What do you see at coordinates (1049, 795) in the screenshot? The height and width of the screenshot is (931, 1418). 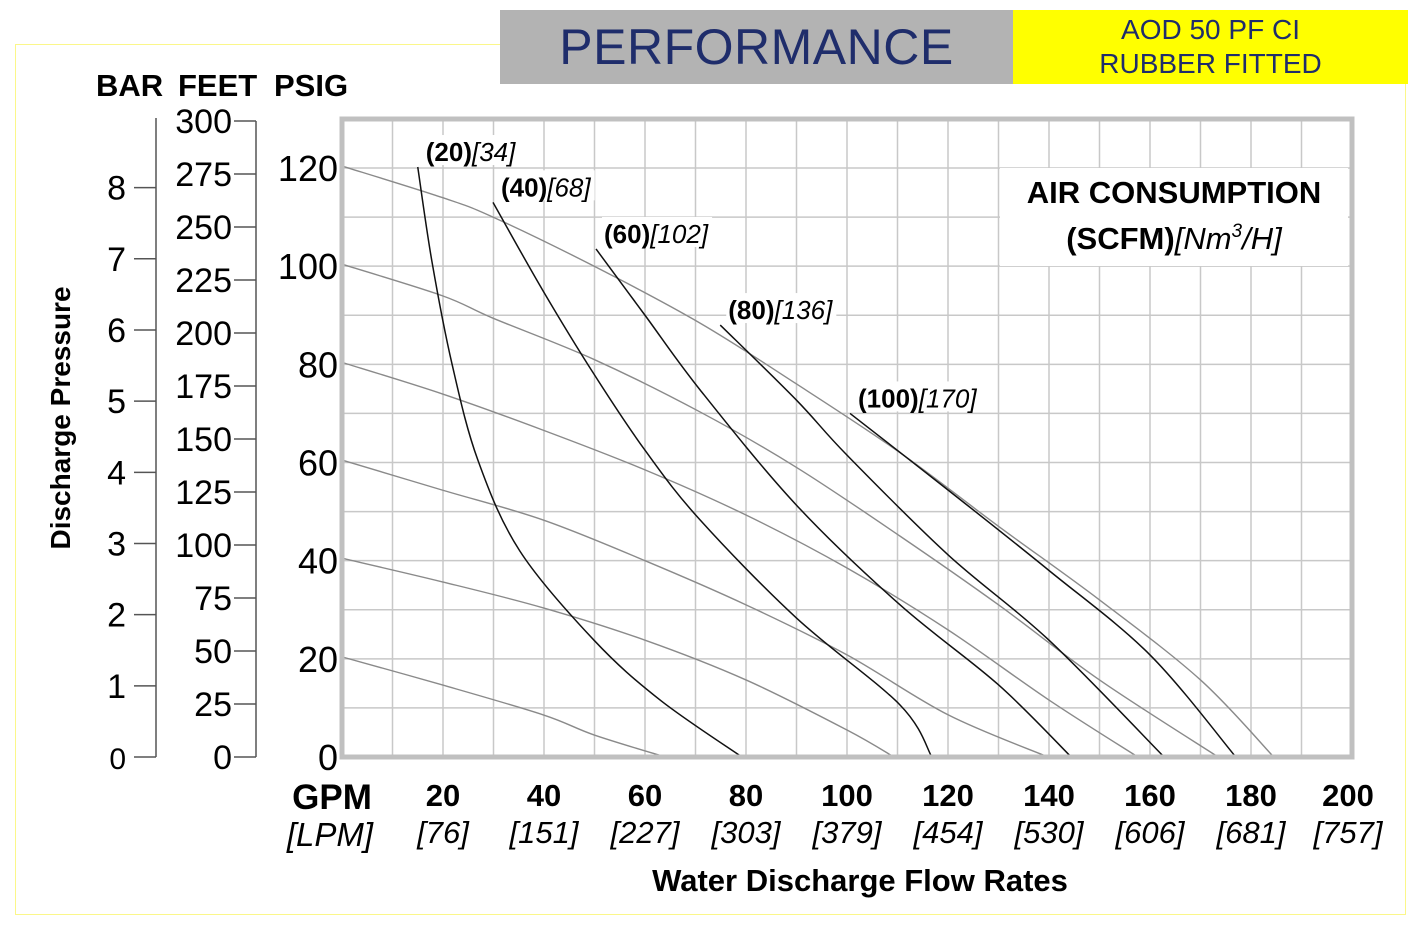 I see `x-tick-label-gpm: 140` at bounding box center [1049, 795].